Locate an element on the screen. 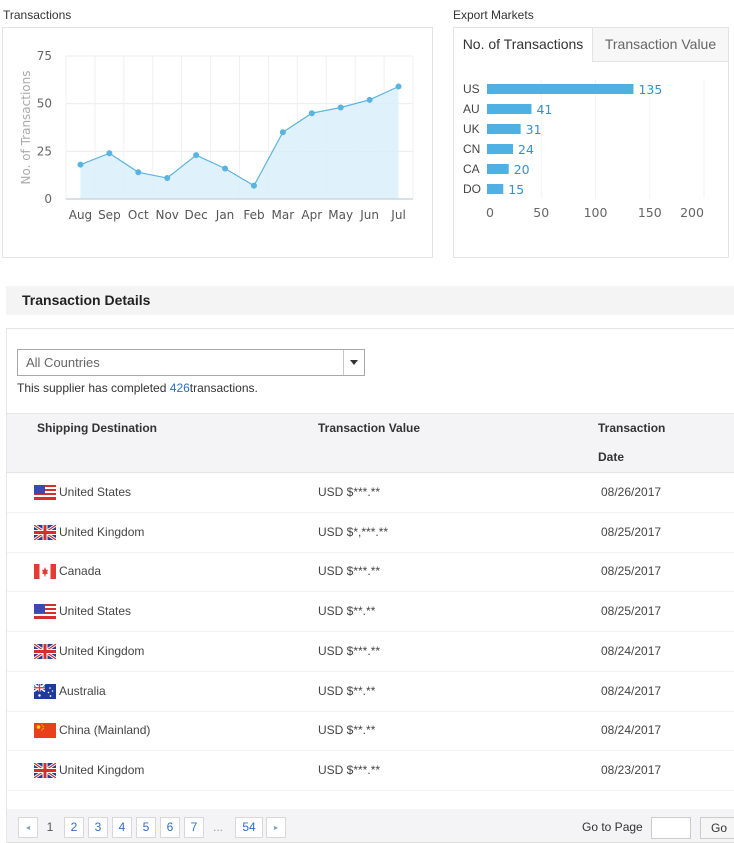  area-fill is located at coordinates (239, 142).